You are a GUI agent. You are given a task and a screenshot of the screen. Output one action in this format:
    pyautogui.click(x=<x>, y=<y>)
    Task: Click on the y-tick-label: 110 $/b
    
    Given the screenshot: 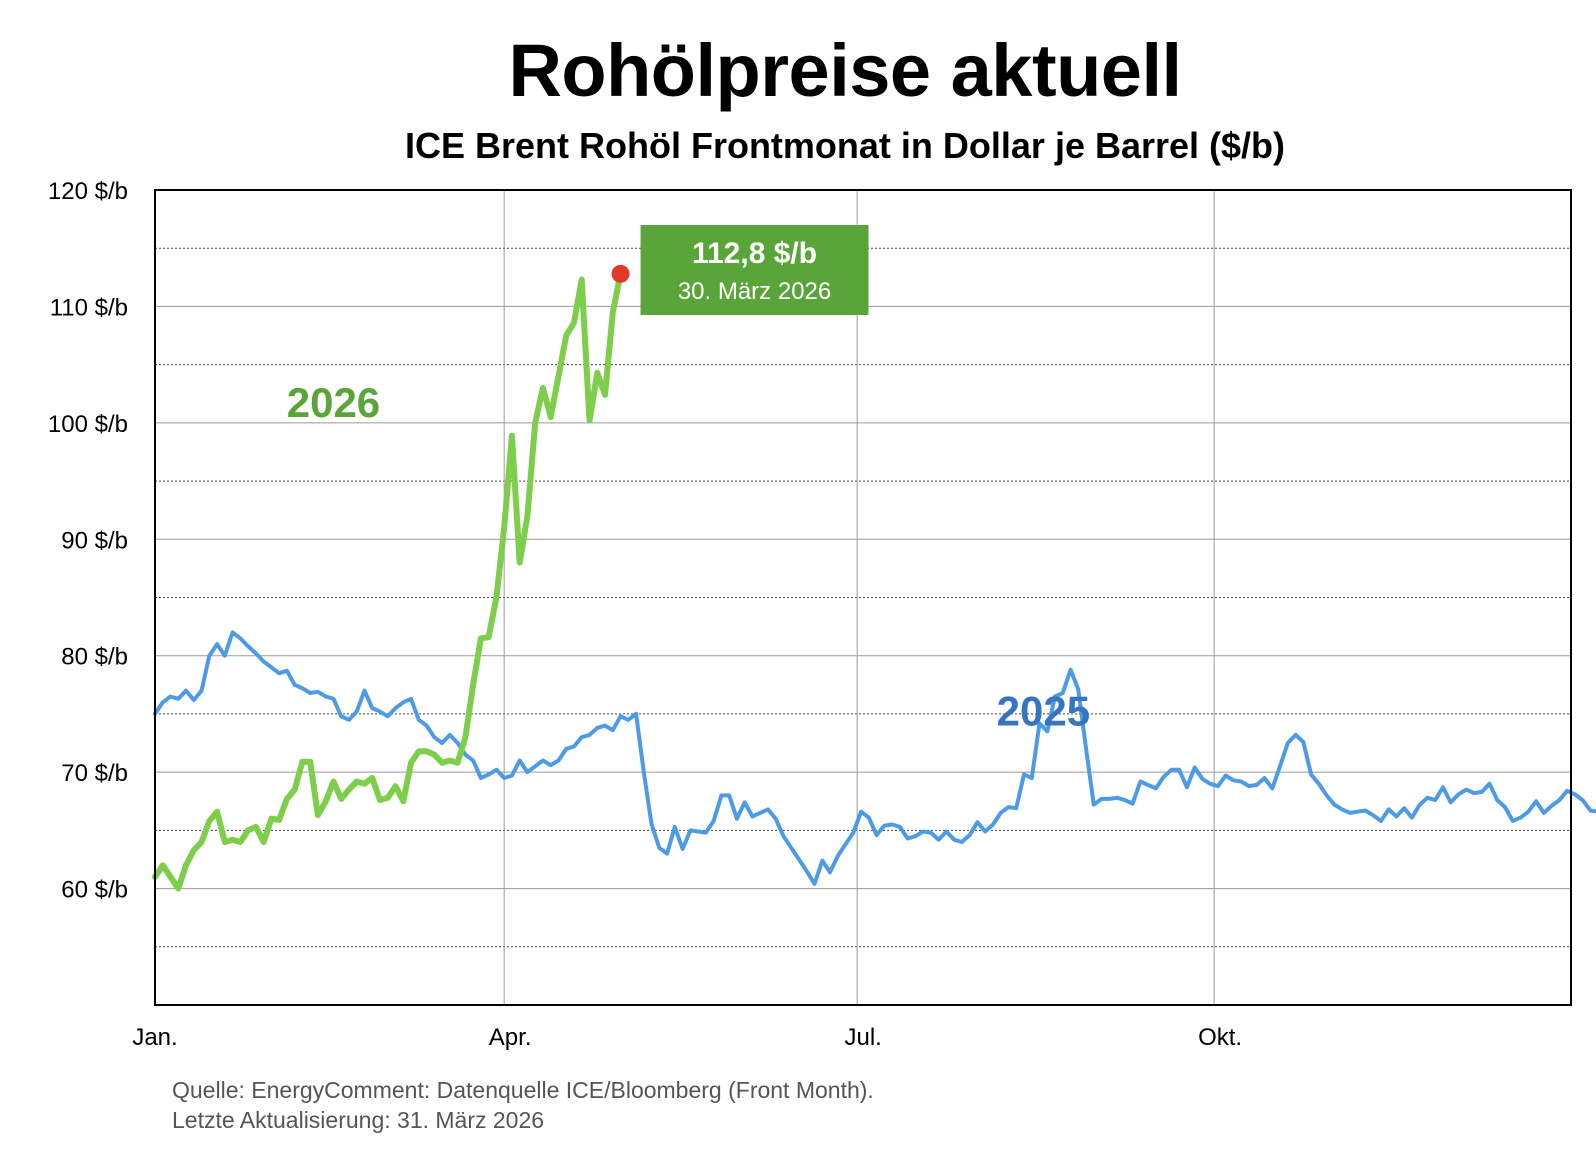 What is the action you would take?
    pyautogui.click(x=89, y=307)
    